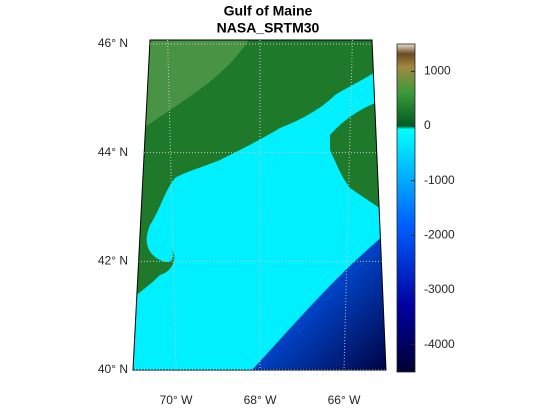  Describe the element at coordinates (113, 369) in the screenshot. I see `lat-tick-label: 40° N` at that location.